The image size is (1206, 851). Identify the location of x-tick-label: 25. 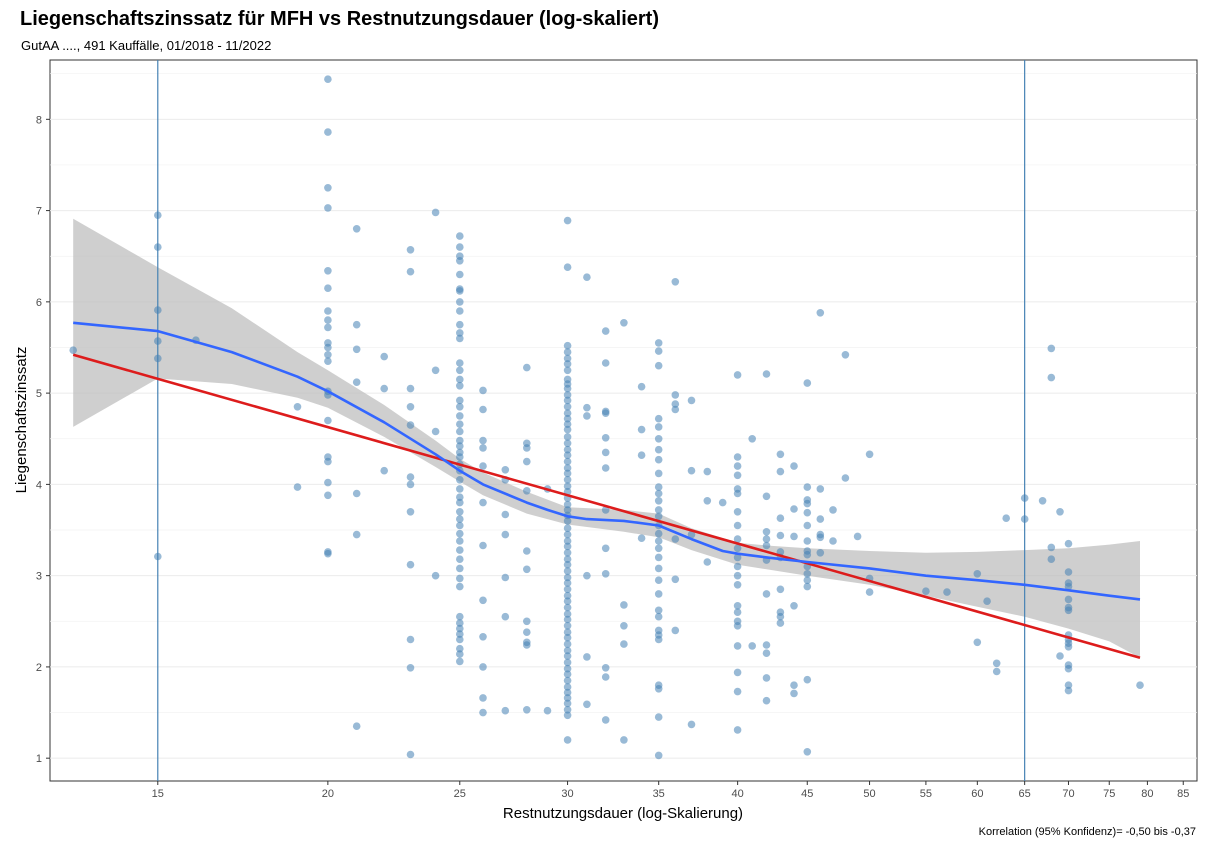
(460, 794).